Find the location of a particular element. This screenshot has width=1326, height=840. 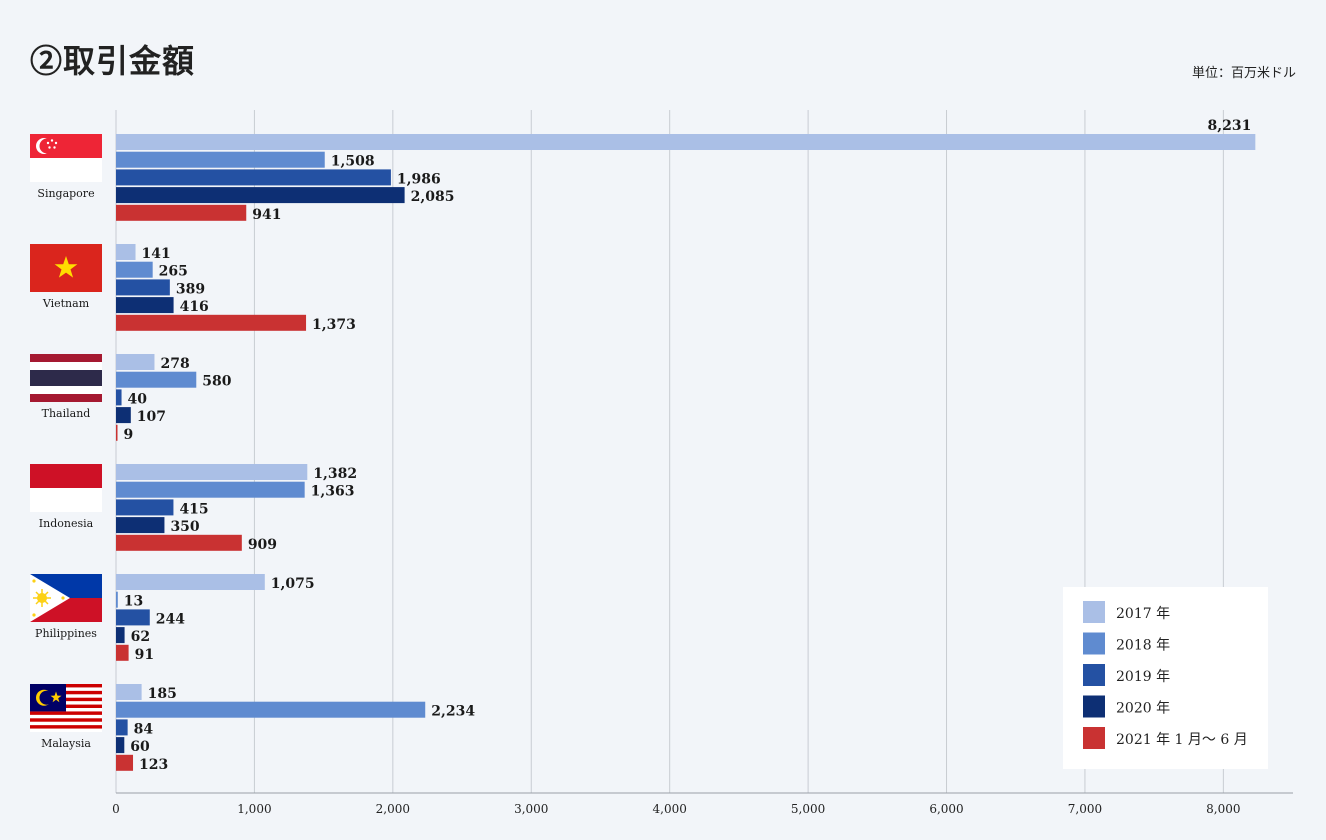

philippines-flag-icon is located at coordinates (66, 598).